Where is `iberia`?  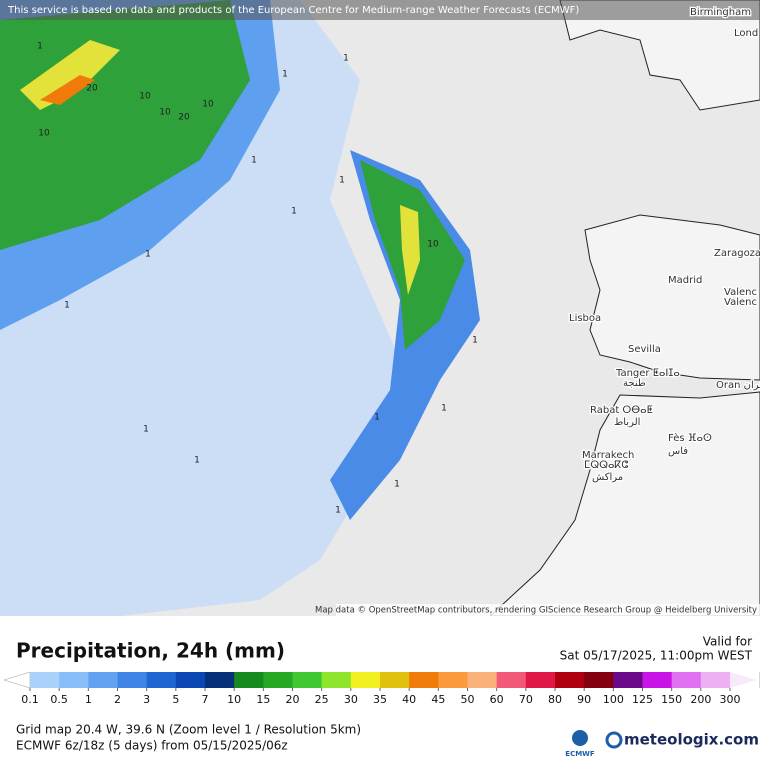 iberia is located at coordinates (672, 297).